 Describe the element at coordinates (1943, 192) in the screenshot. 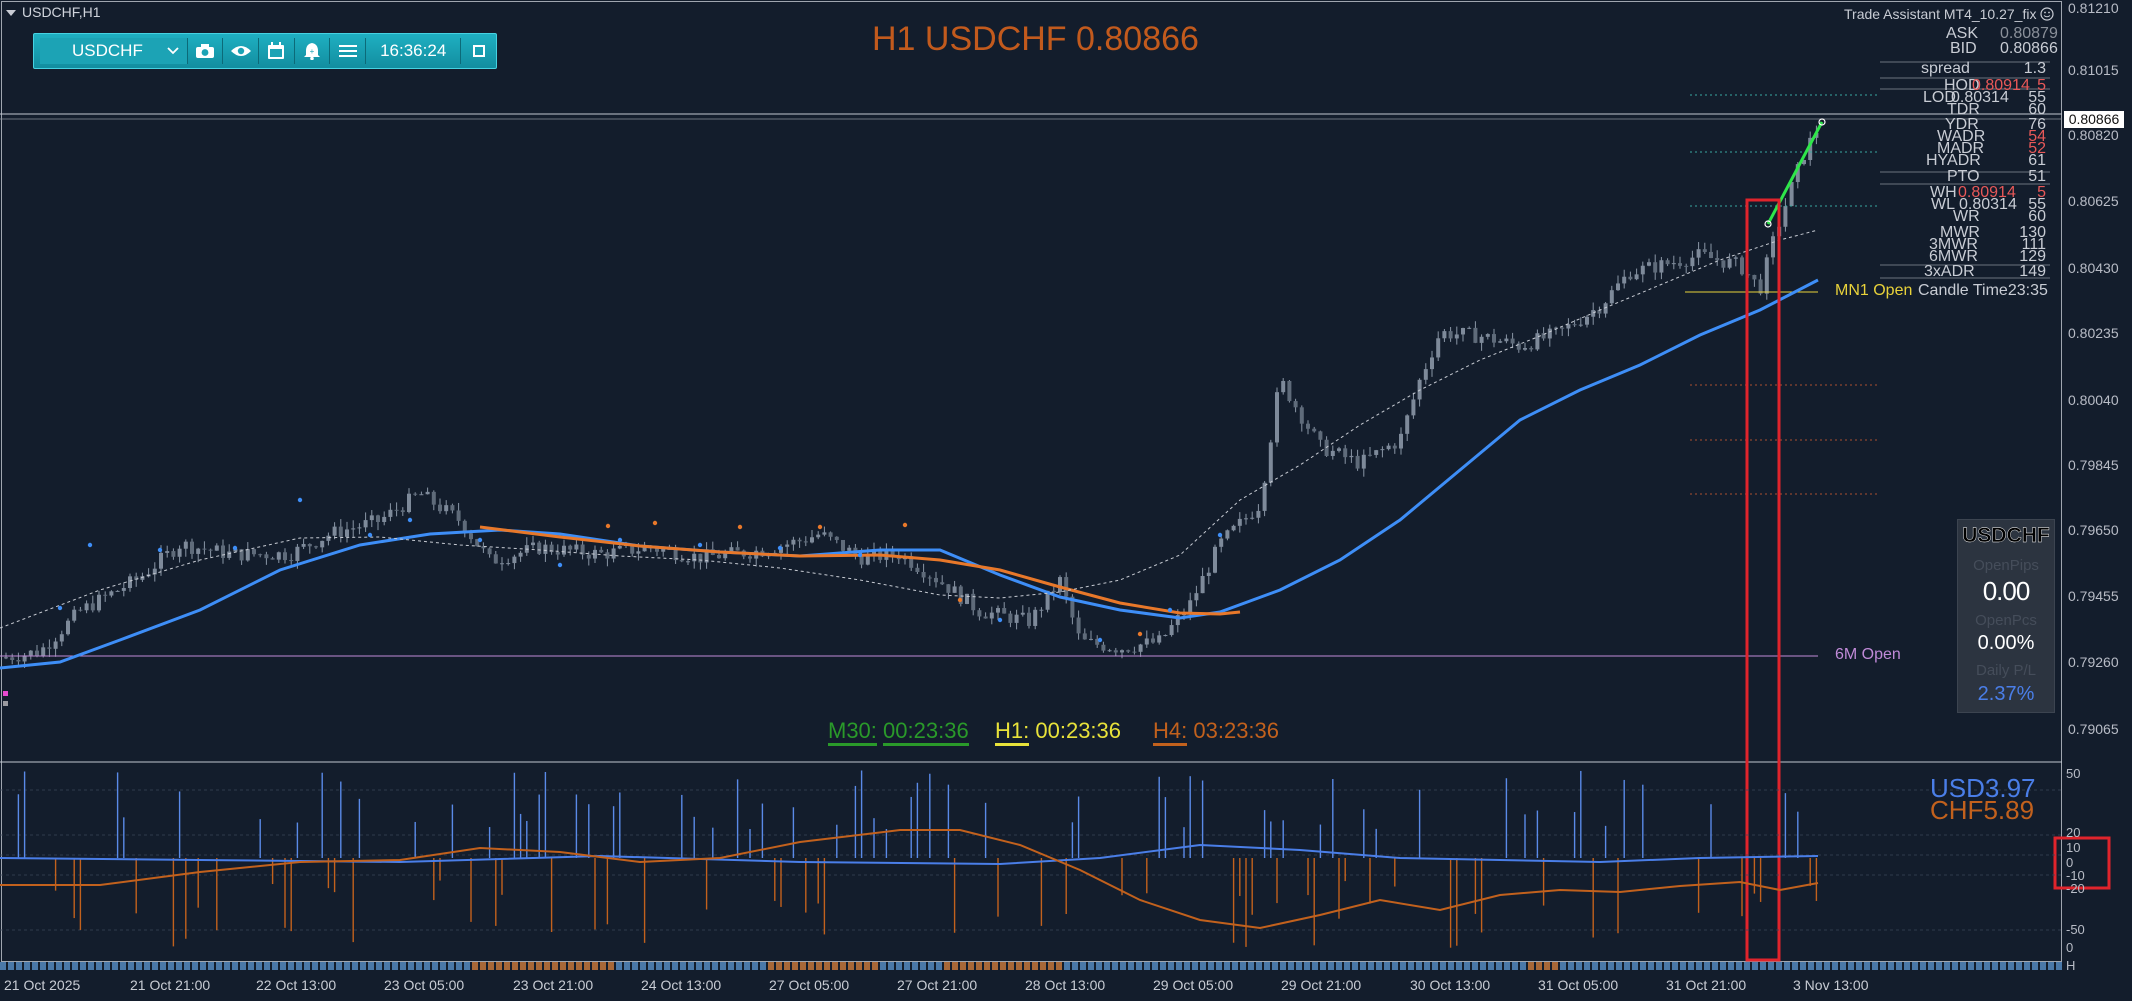

I see `info-label: WH` at that location.